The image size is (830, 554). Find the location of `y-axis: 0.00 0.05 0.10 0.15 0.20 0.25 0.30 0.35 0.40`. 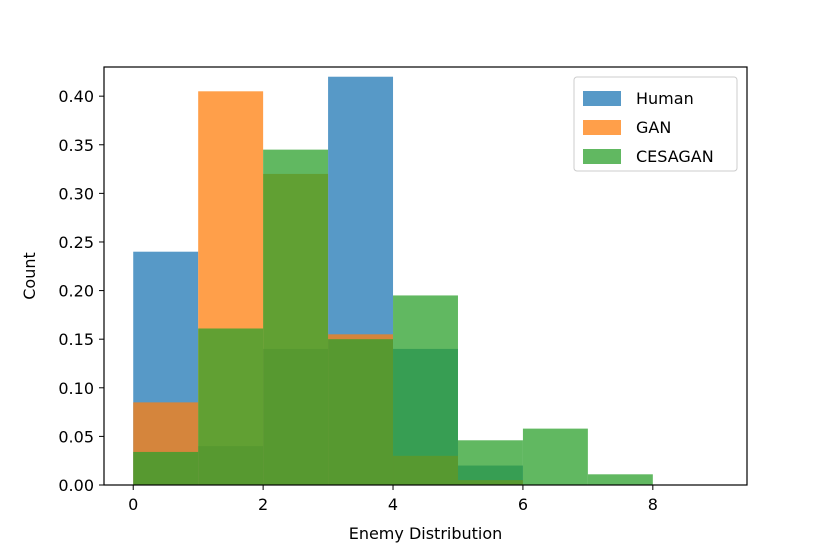

y-axis: 0.00 0.05 0.10 0.15 0.20 0.25 0.30 0.35 0.40 is located at coordinates (81, 291).